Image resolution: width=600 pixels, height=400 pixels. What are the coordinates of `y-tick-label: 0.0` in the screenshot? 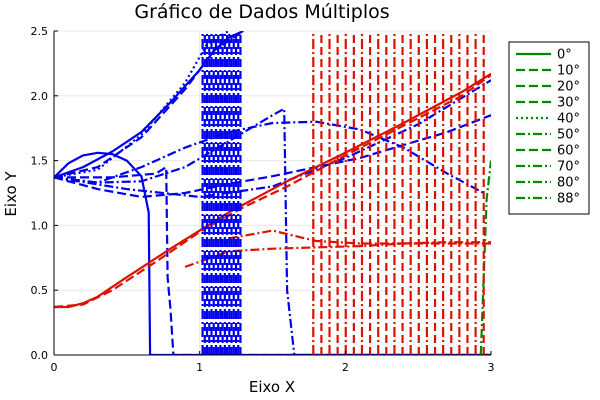 It's located at (40, 355).